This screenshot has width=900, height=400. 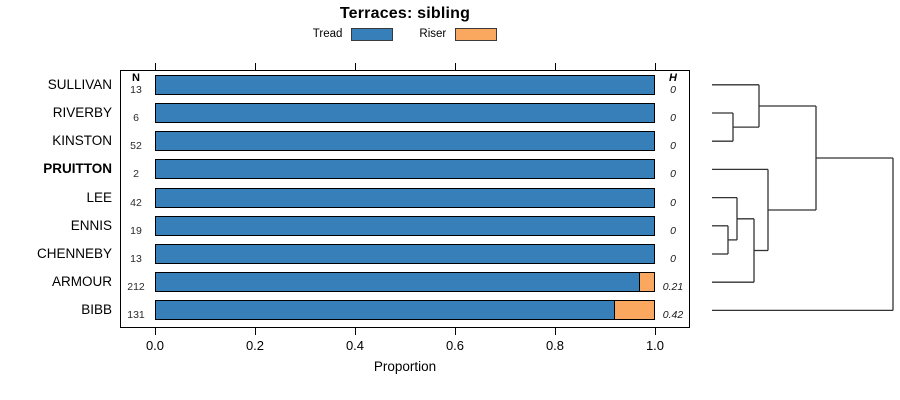 I want to click on n-value-lee: 42, so click(x=136, y=202).